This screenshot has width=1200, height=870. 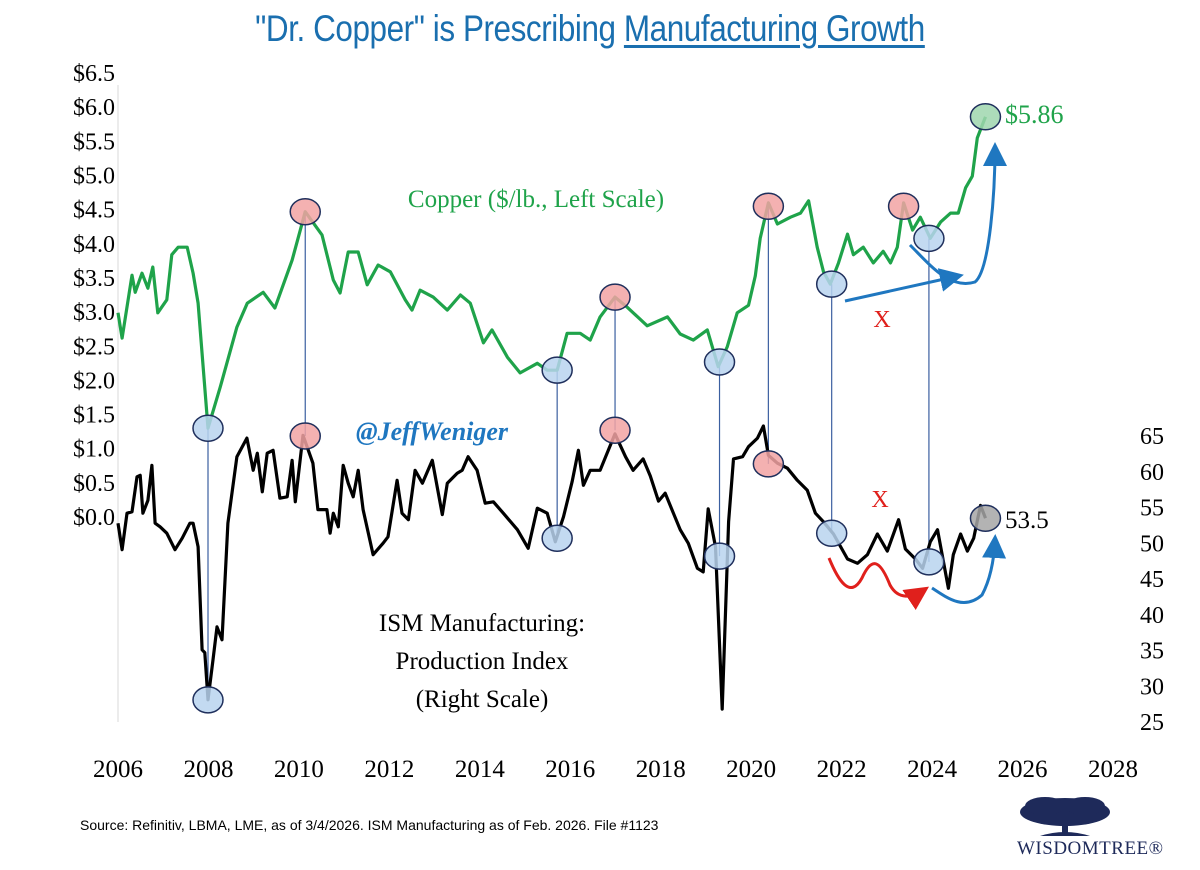 What do you see at coordinates (969, 569) in the screenshot?
I see `blue-arrow-ism-curve` at bounding box center [969, 569].